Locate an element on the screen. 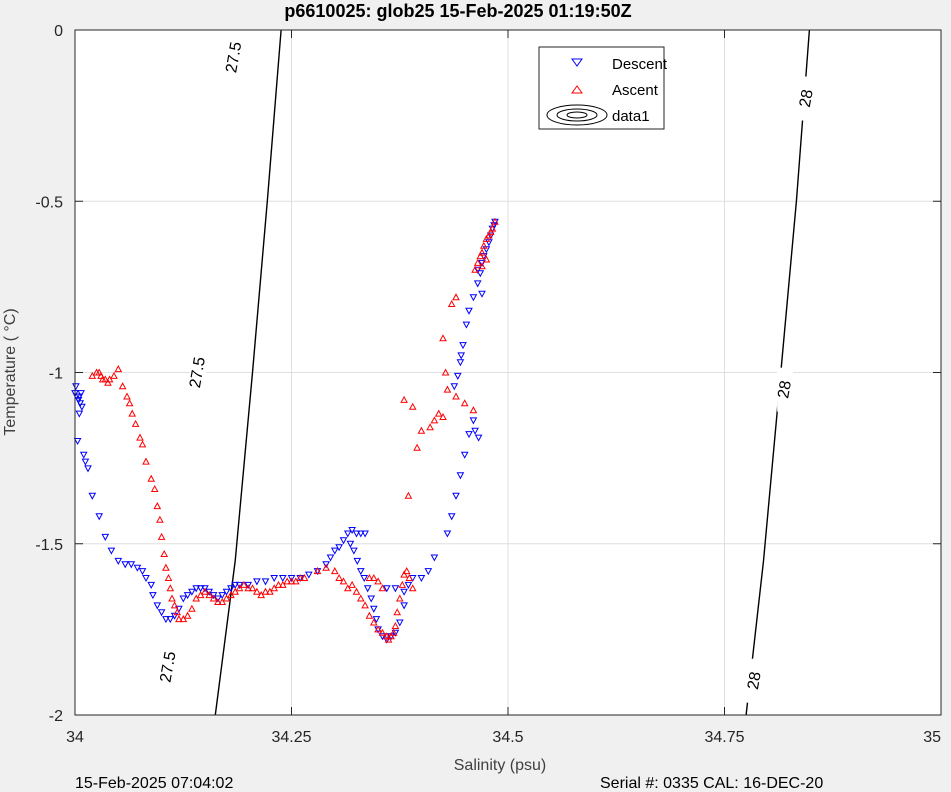 The height and width of the screenshot is (792, 951). x-tick-label: 34 is located at coordinates (75, 737).